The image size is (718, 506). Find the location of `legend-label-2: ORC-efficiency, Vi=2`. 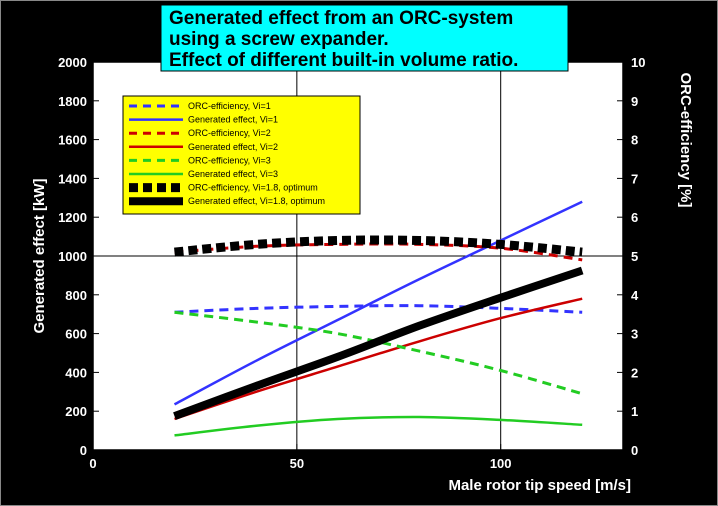

legend-label-2: ORC-efficiency, Vi=2 is located at coordinates (229, 133).